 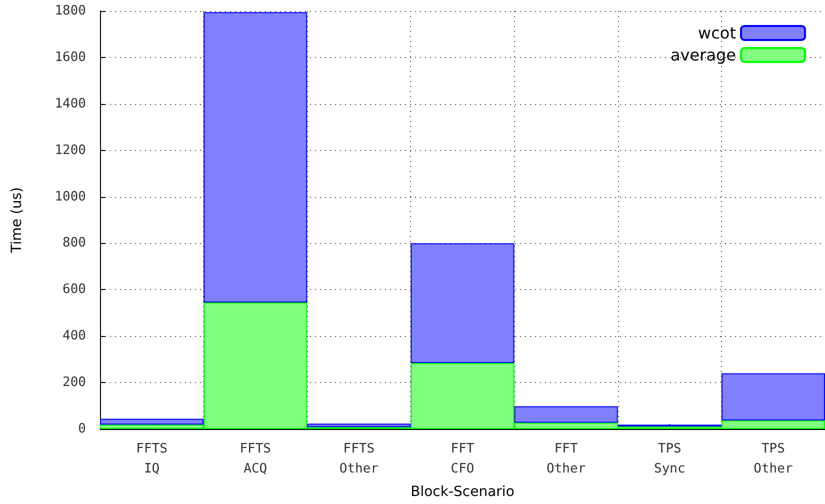 What do you see at coordinates (70, 57) in the screenshot?
I see `y-tick-label: 1600` at bounding box center [70, 57].